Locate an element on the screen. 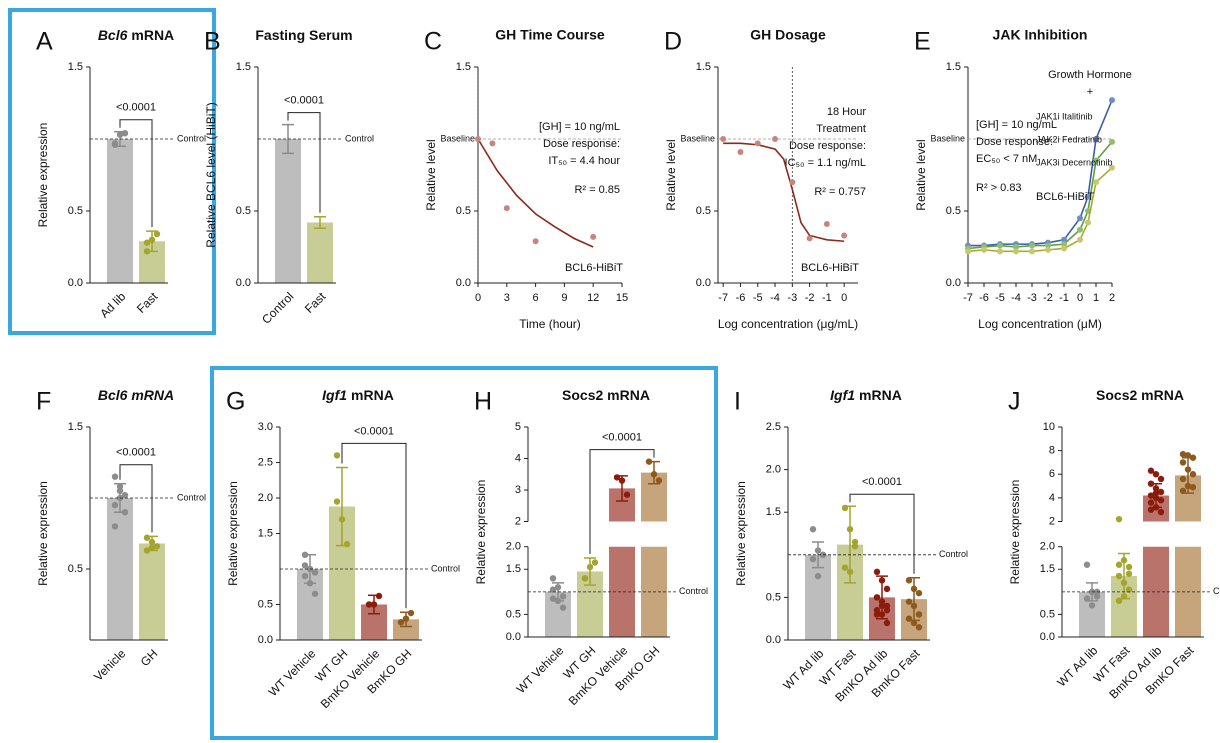  annotation: [GH] = 10 ng/mL is located at coordinates (579, 127).